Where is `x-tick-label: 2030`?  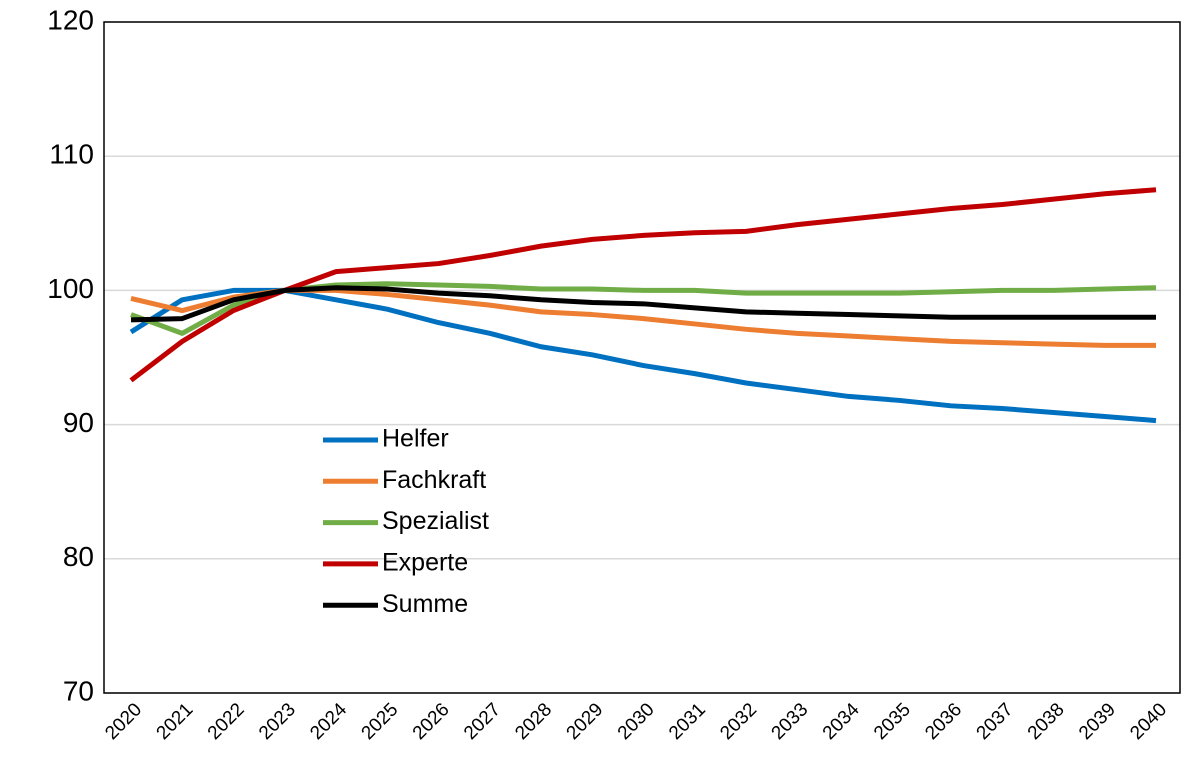 x-tick-label: 2030 is located at coordinates (636, 721).